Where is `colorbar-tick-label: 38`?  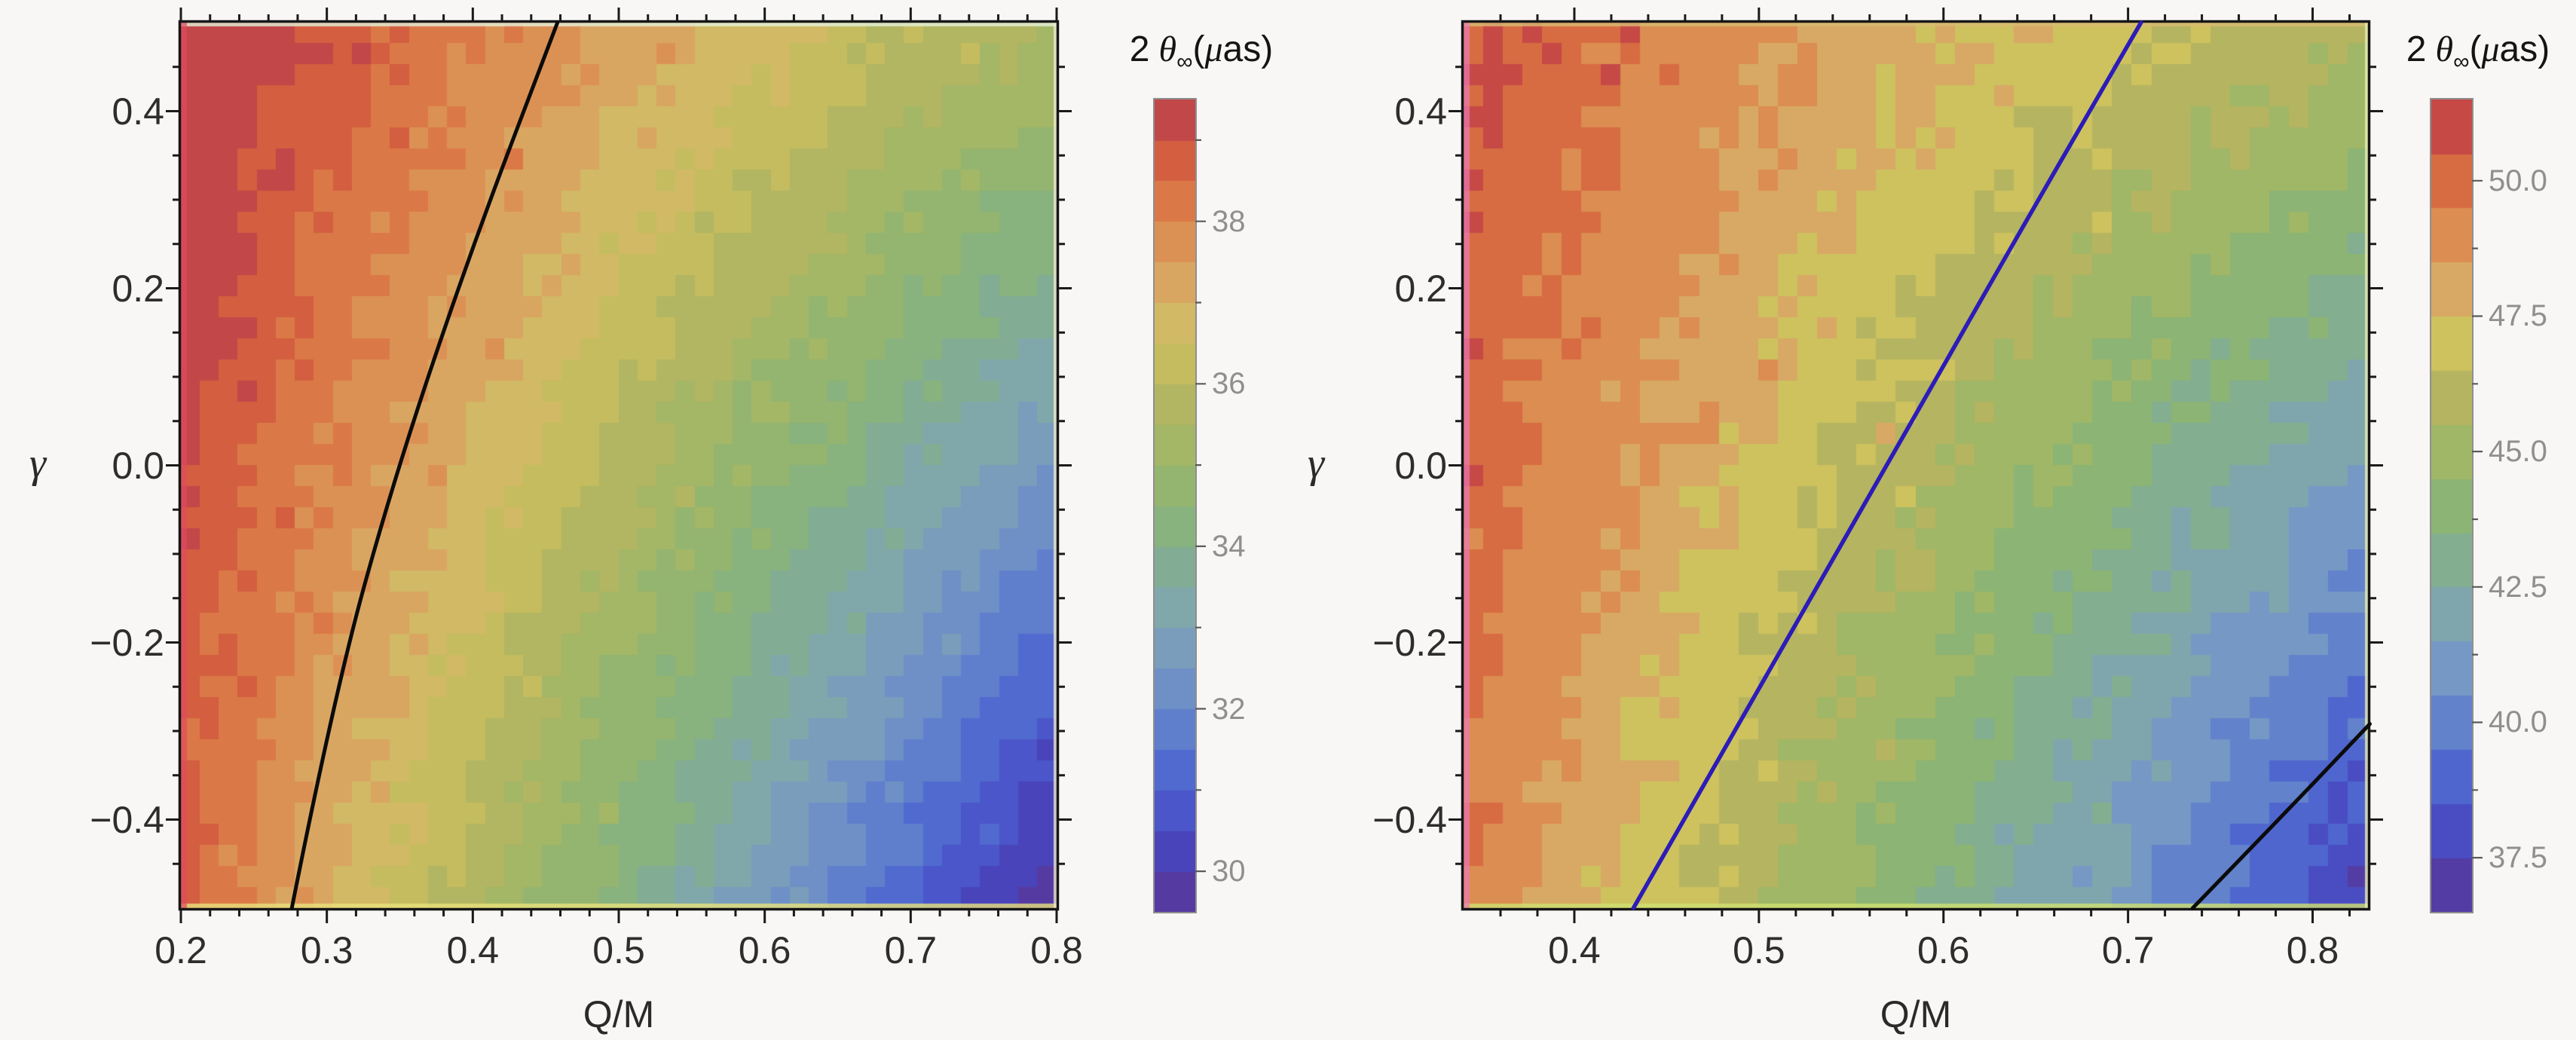
colorbar-tick-label: 38 is located at coordinates (1229, 221).